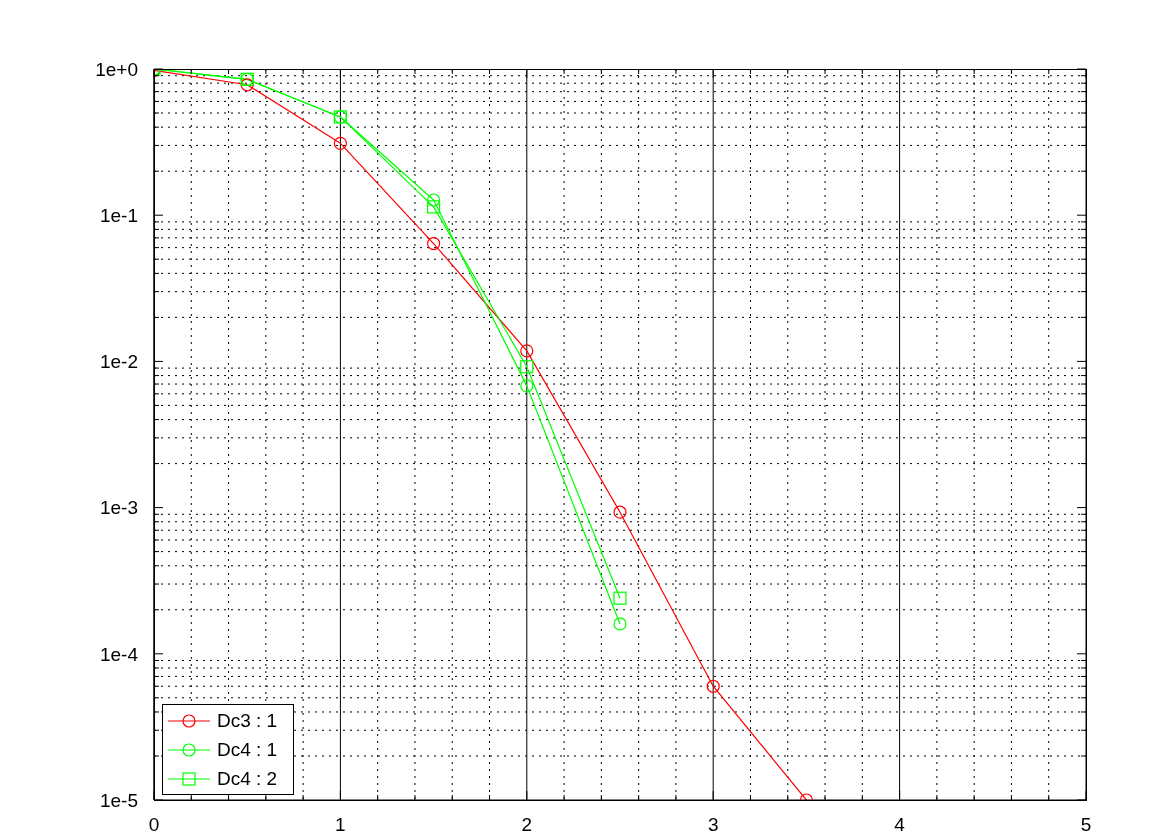 Image resolution: width=1175 pixels, height=835 pixels. What do you see at coordinates (247, 750) in the screenshot?
I see `legend-label: Dc4 : 1` at bounding box center [247, 750].